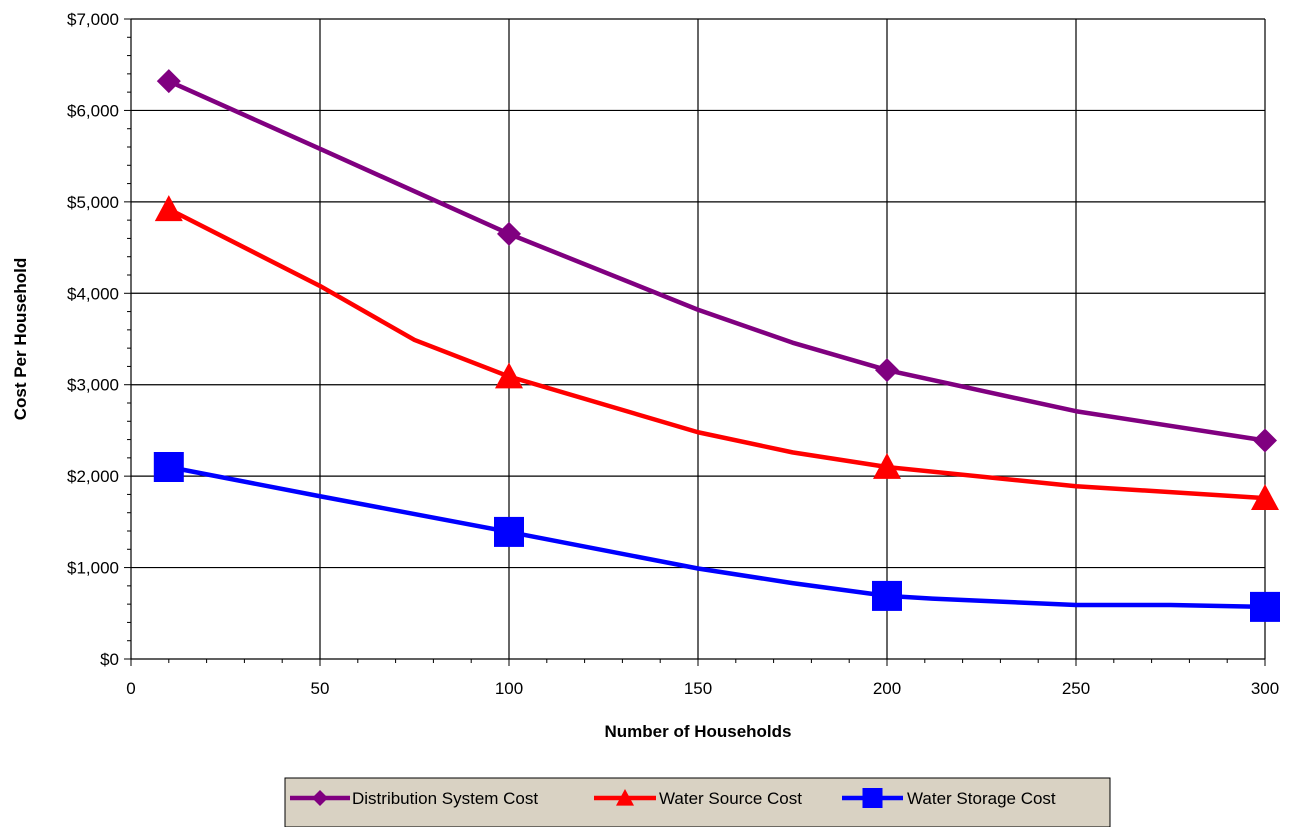 This screenshot has height=827, width=1292. I want to click on y-tick-label: $1,000, so click(93, 568).